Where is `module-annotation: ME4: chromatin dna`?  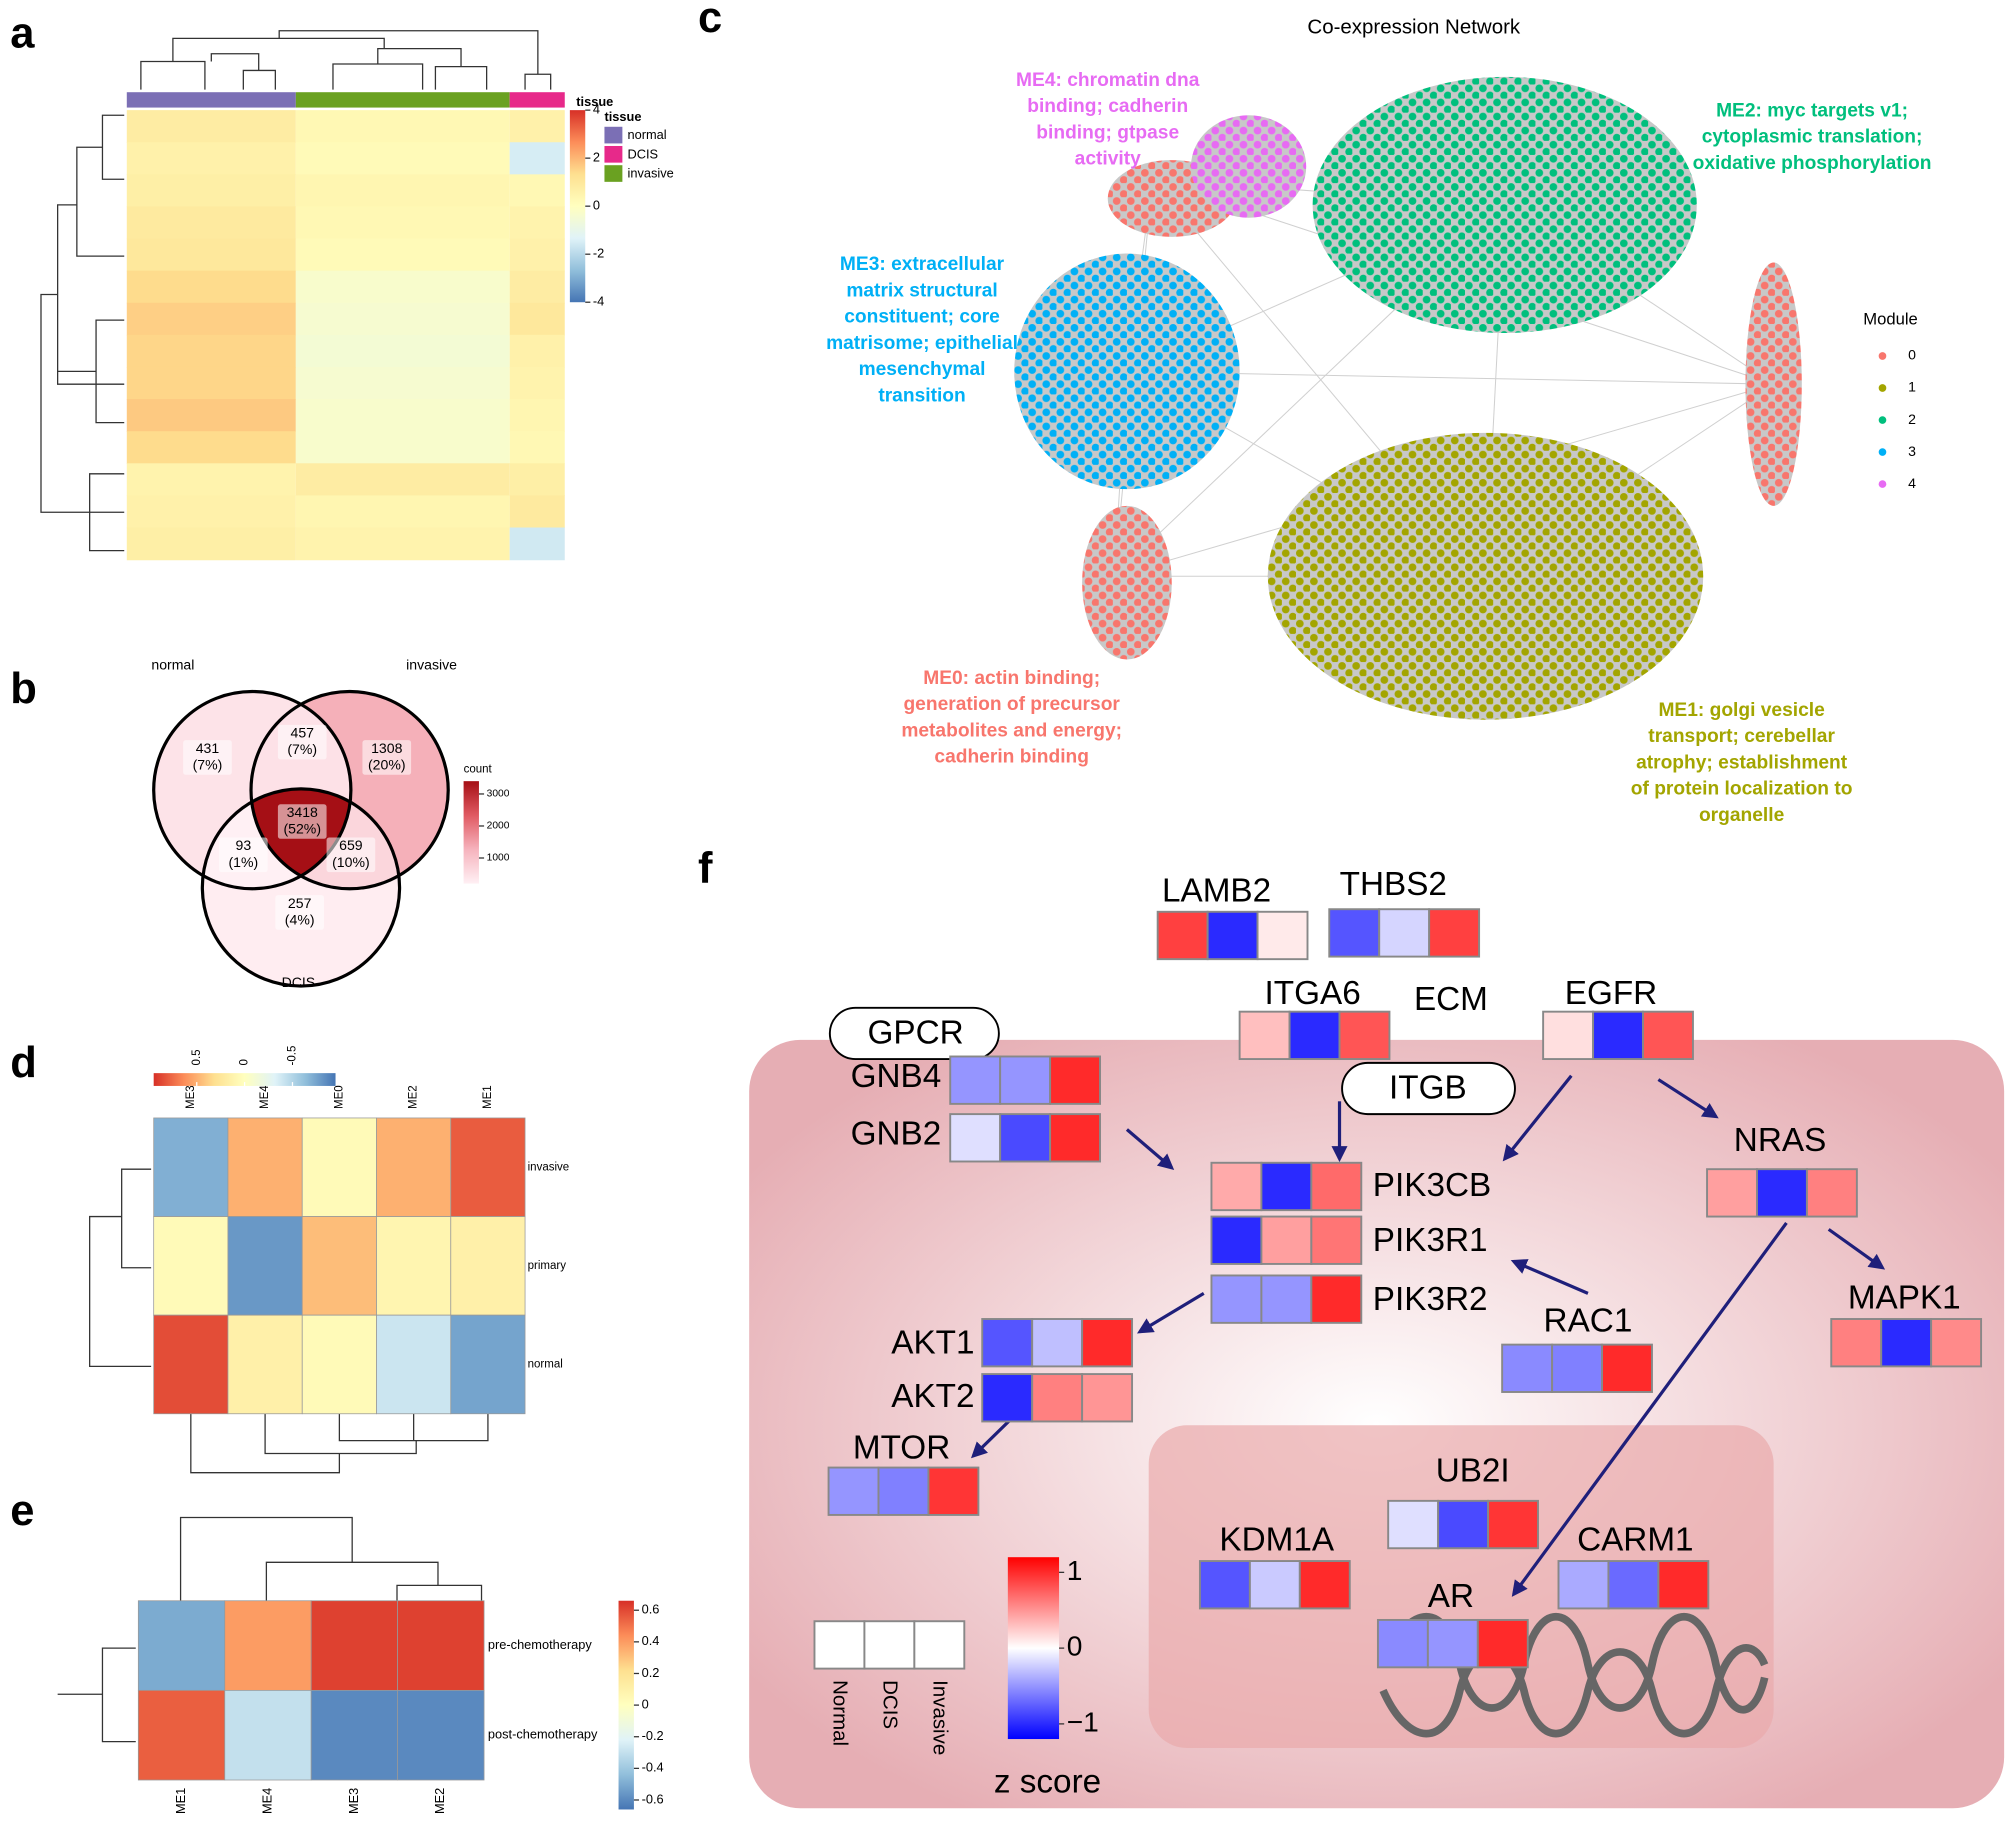 module-annotation: ME4: chromatin dna is located at coordinates (1108, 80).